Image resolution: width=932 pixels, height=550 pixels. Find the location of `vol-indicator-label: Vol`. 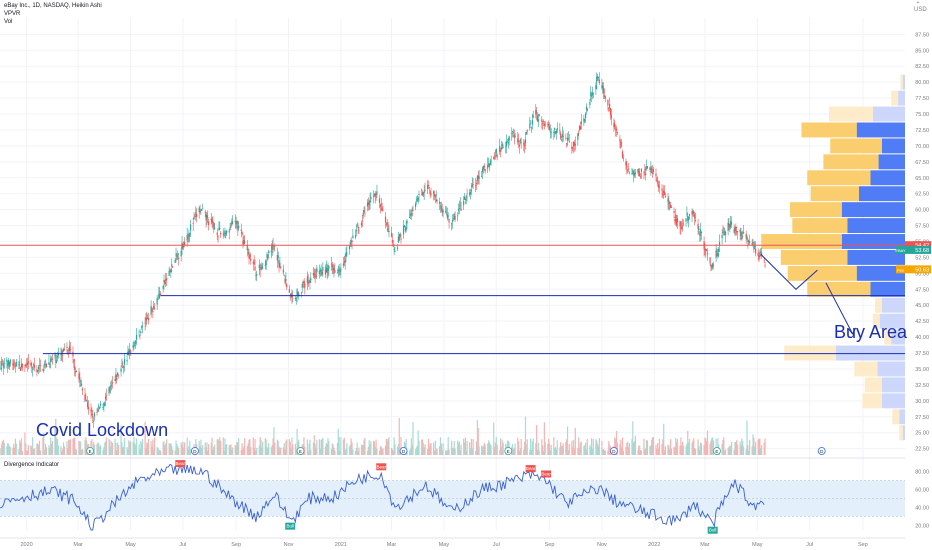

vol-indicator-label: Vol is located at coordinates (8, 22).